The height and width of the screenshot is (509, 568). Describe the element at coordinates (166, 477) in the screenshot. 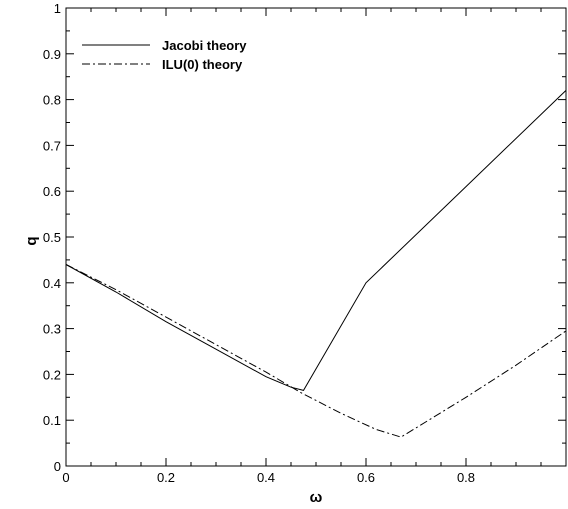

I see `x-tick-label: 0.2` at that location.